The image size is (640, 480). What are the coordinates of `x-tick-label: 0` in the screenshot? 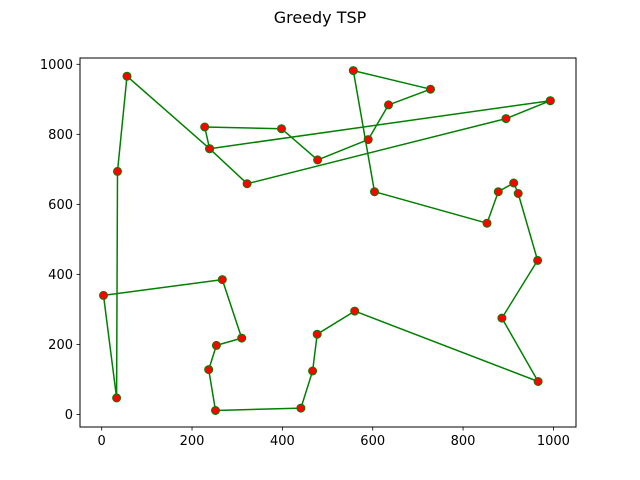 It's located at (102, 441).